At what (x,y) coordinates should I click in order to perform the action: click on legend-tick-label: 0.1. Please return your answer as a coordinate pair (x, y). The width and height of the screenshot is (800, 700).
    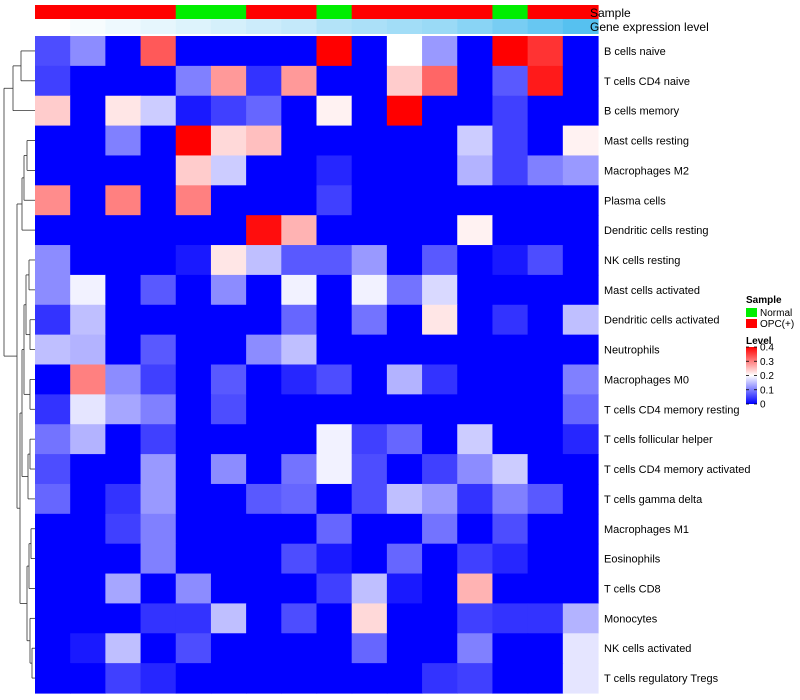
    Looking at the image, I should click on (767, 390).